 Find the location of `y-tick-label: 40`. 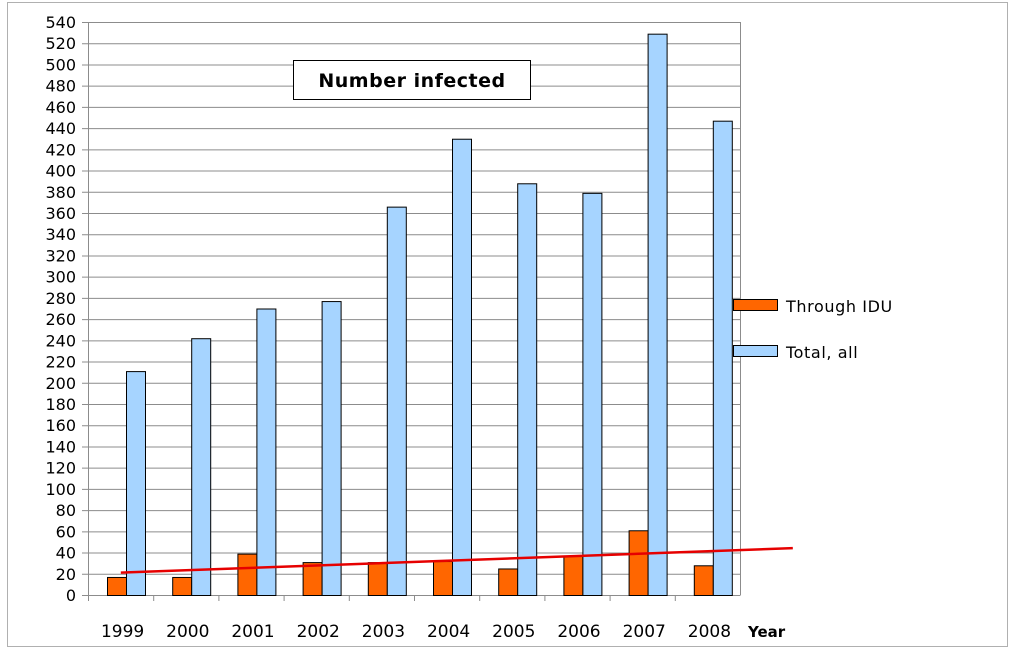

y-tick-label: 40 is located at coordinates (66, 553).